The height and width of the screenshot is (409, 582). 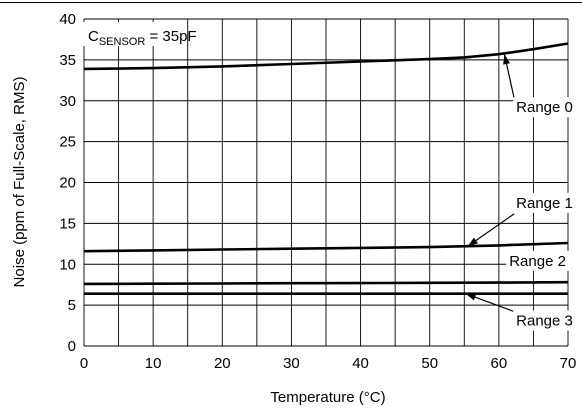 What do you see at coordinates (67, 183) in the screenshot?
I see `y-tick-label: 20` at bounding box center [67, 183].